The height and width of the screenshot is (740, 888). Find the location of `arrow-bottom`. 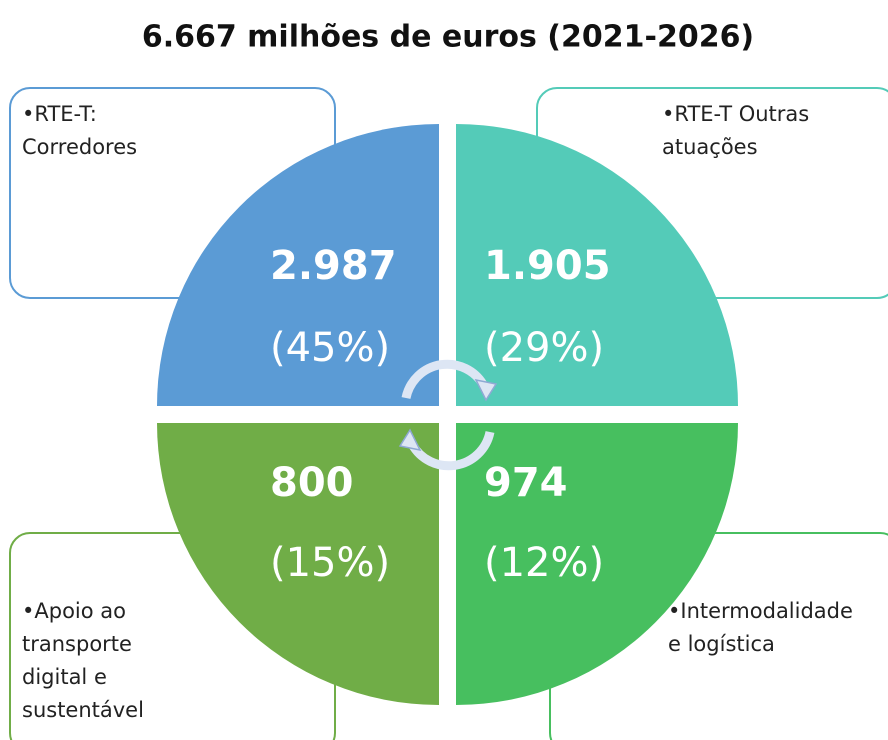

arrow-bottom is located at coordinates (451, 450).